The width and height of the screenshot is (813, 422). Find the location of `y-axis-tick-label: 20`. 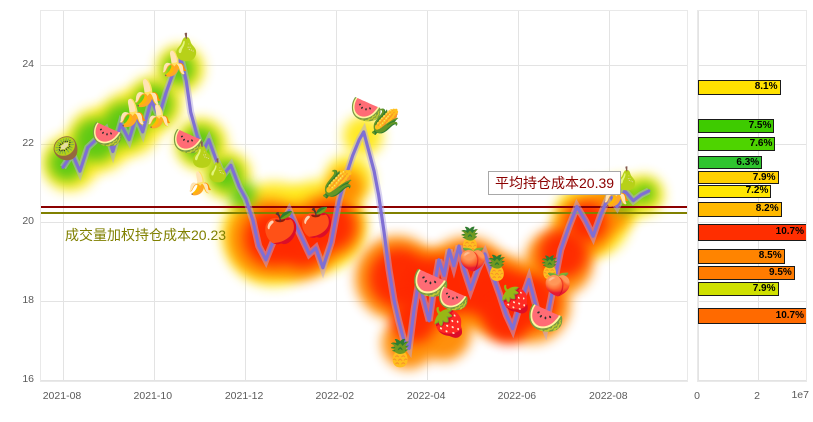

y-axis-tick-label: 20 is located at coordinates (28, 221).